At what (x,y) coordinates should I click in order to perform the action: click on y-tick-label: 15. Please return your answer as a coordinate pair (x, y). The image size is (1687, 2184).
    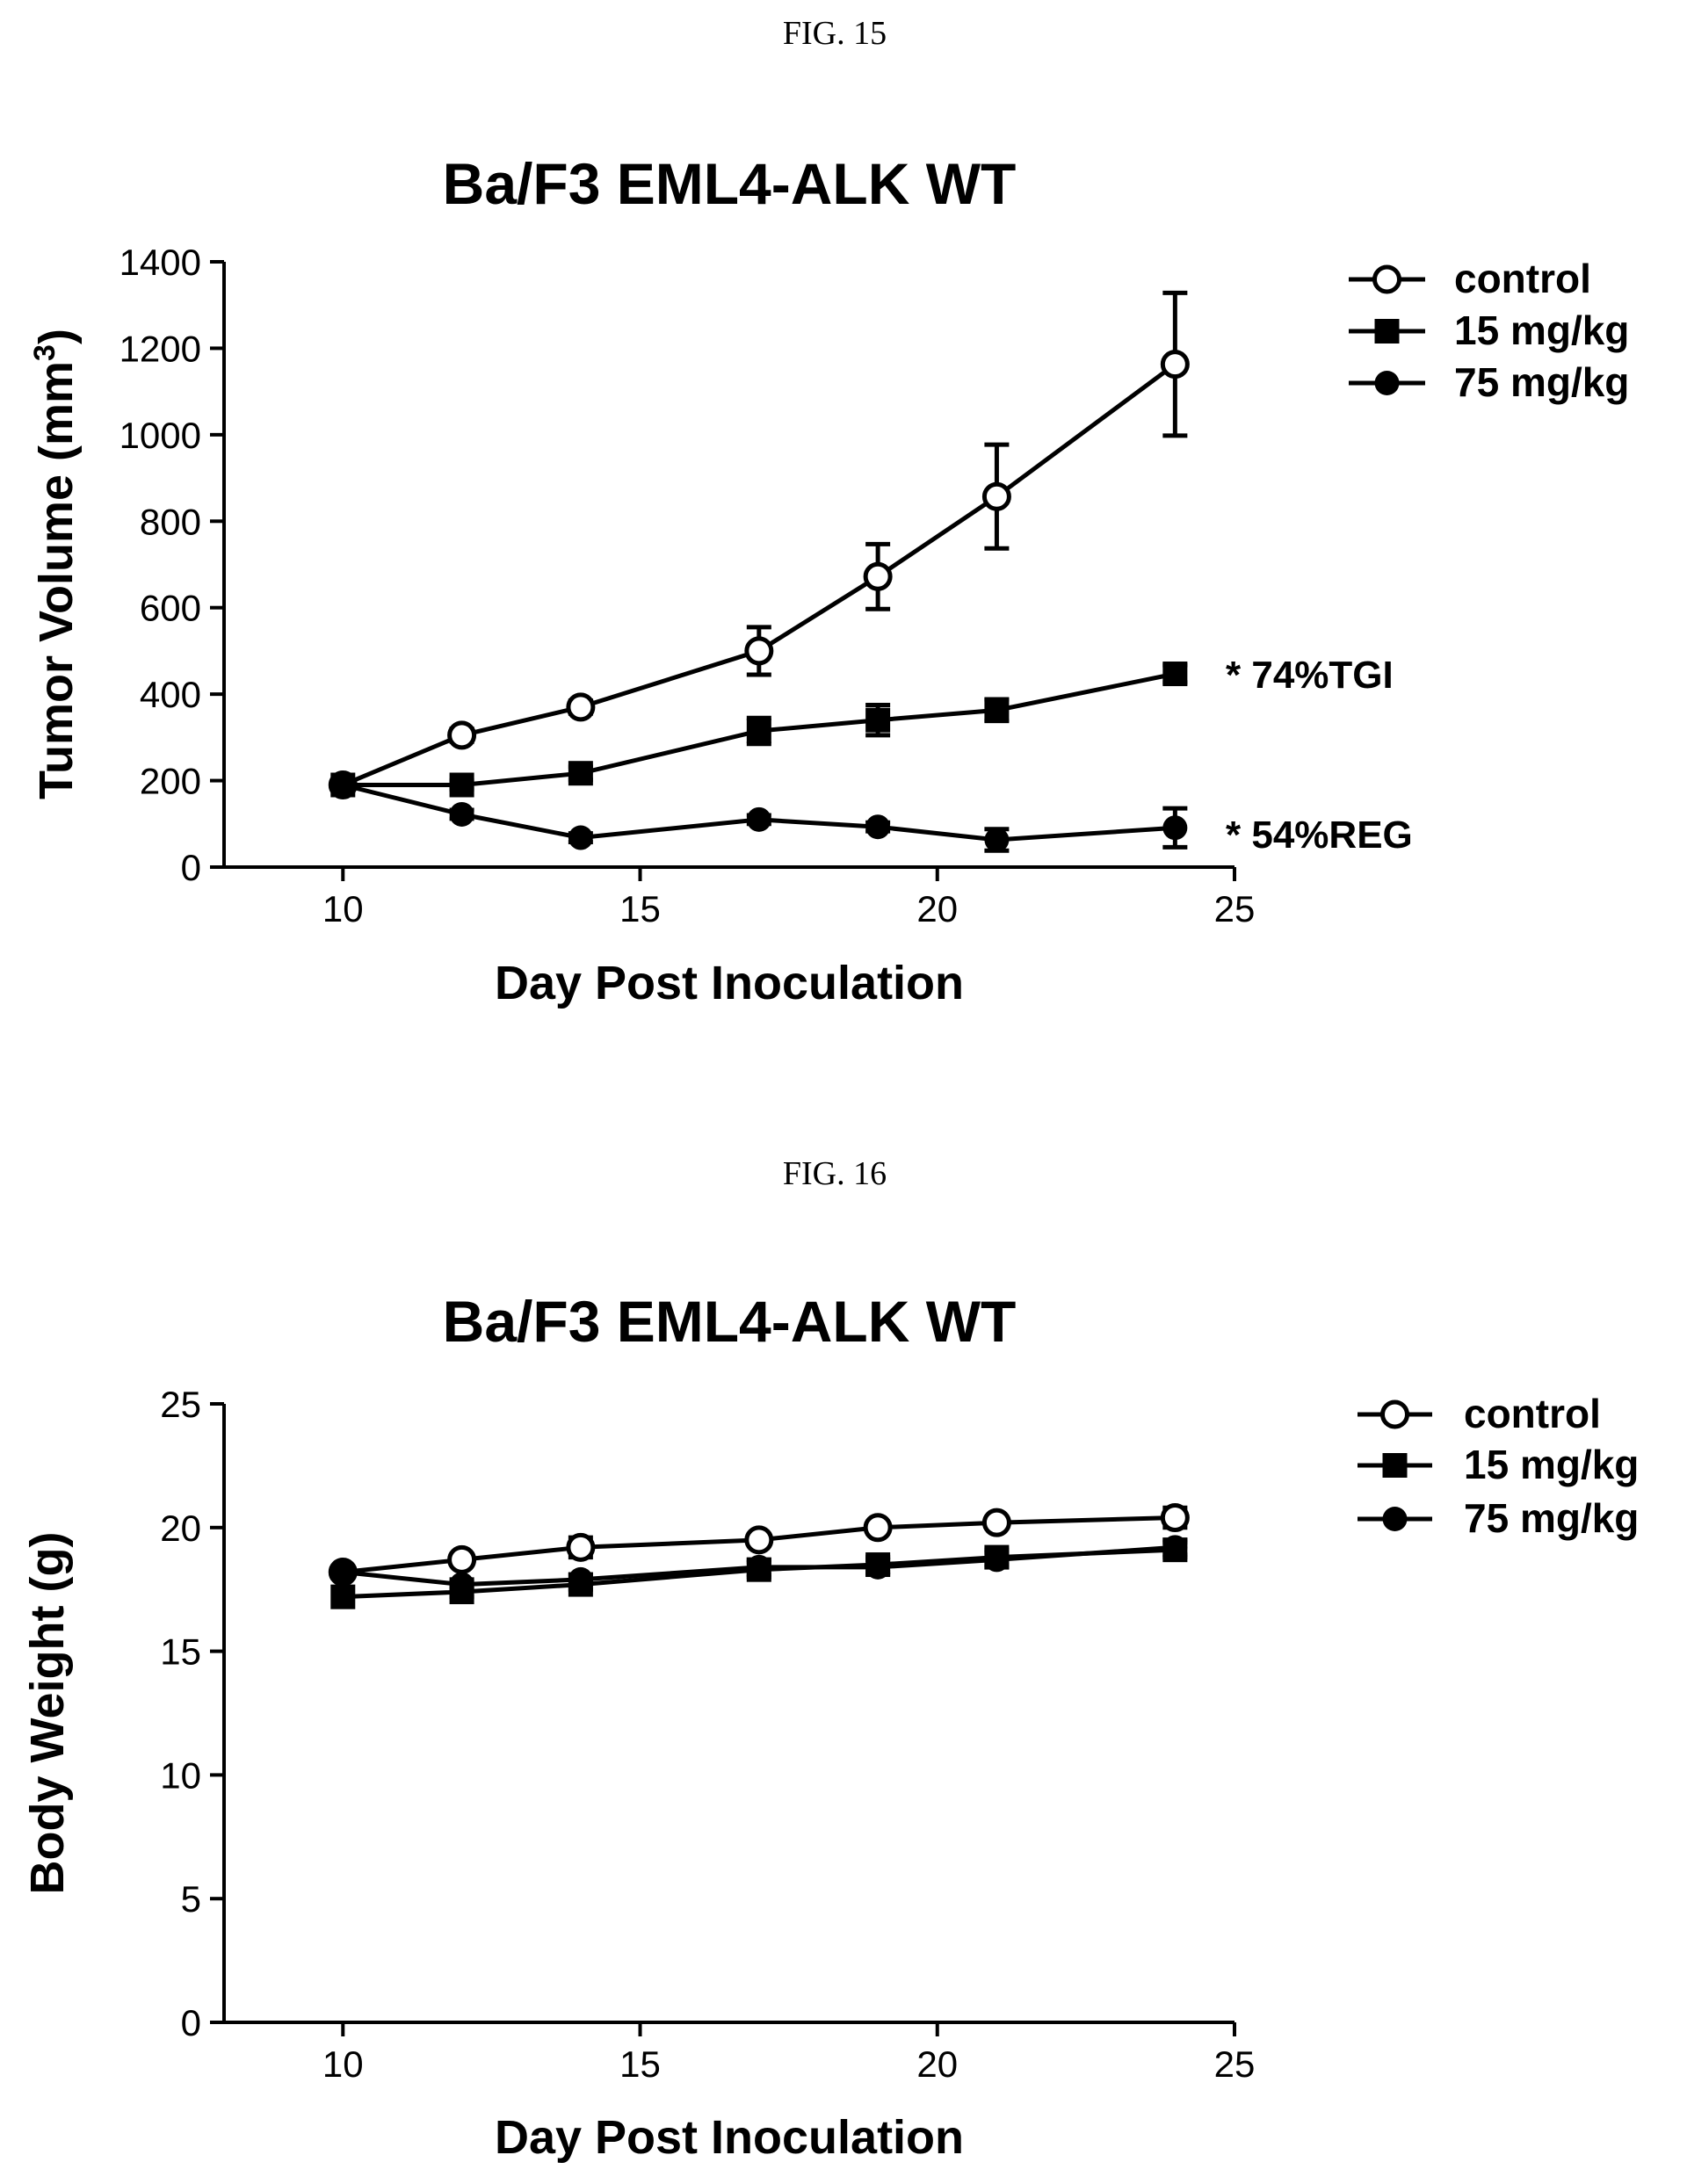
    Looking at the image, I should click on (180, 1652).